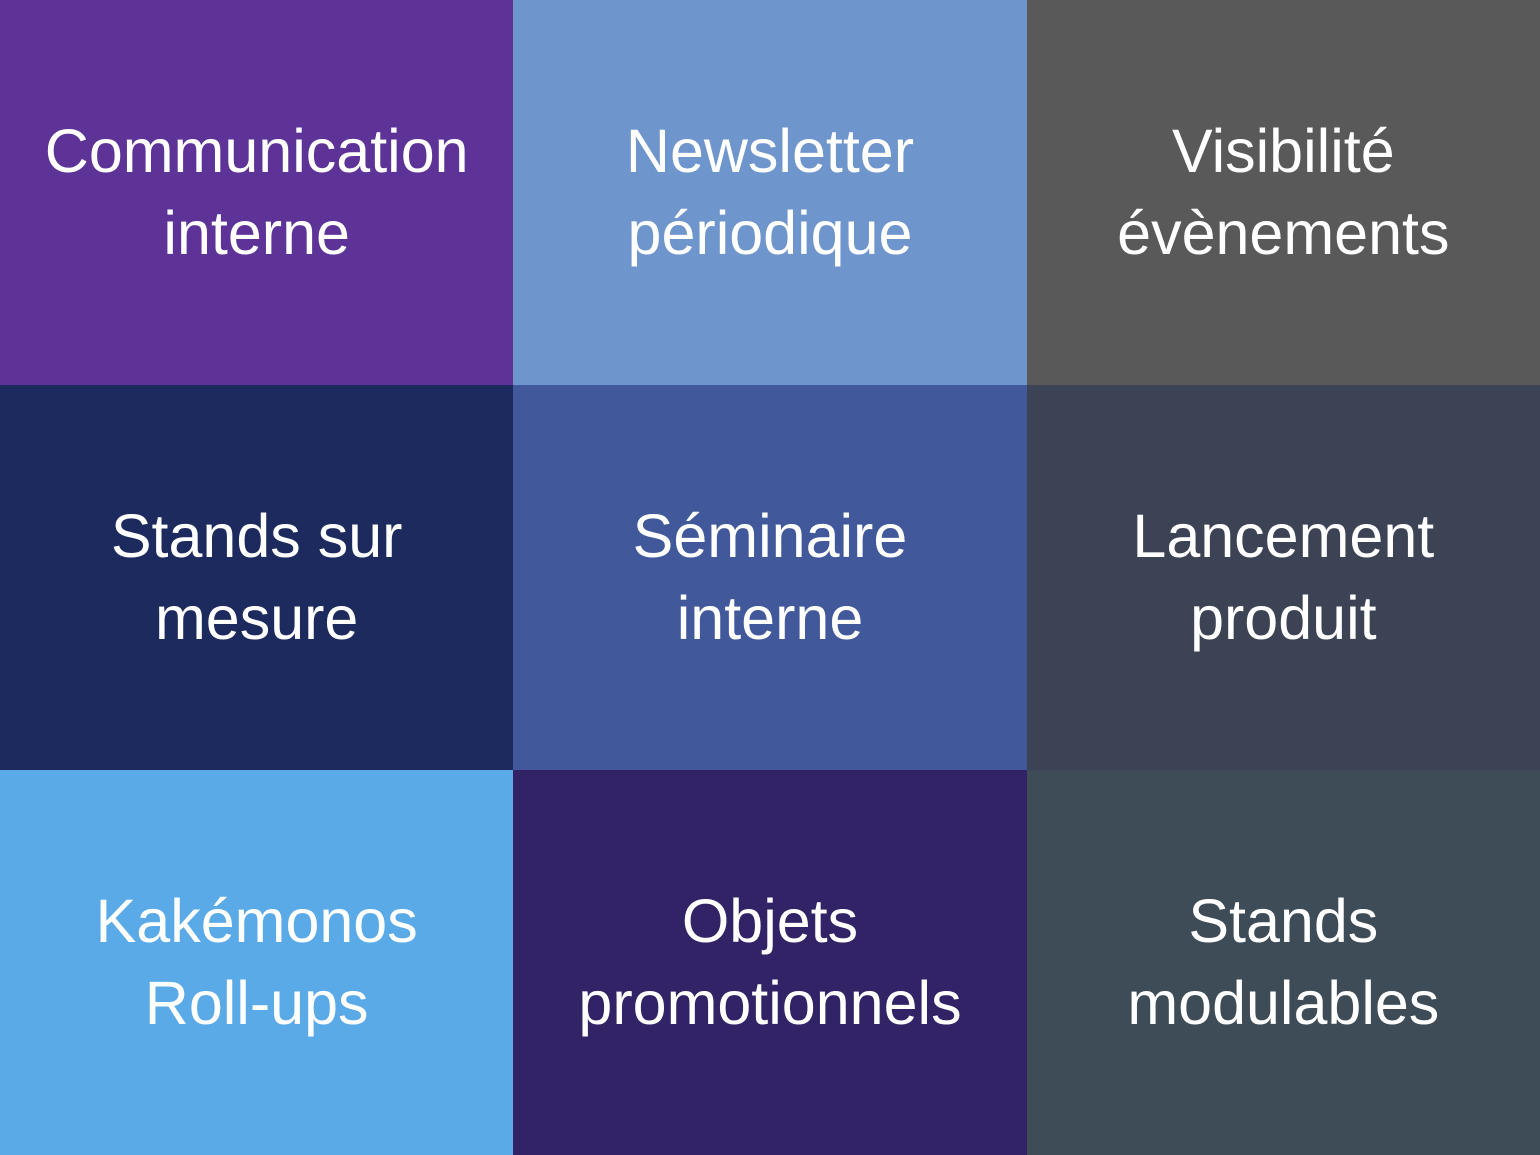 This screenshot has height=1155, width=1540. Describe the element at coordinates (257, 577) in the screenshot. I see `tile-stands-sur-mesure: Stands sur mesure` at that location.